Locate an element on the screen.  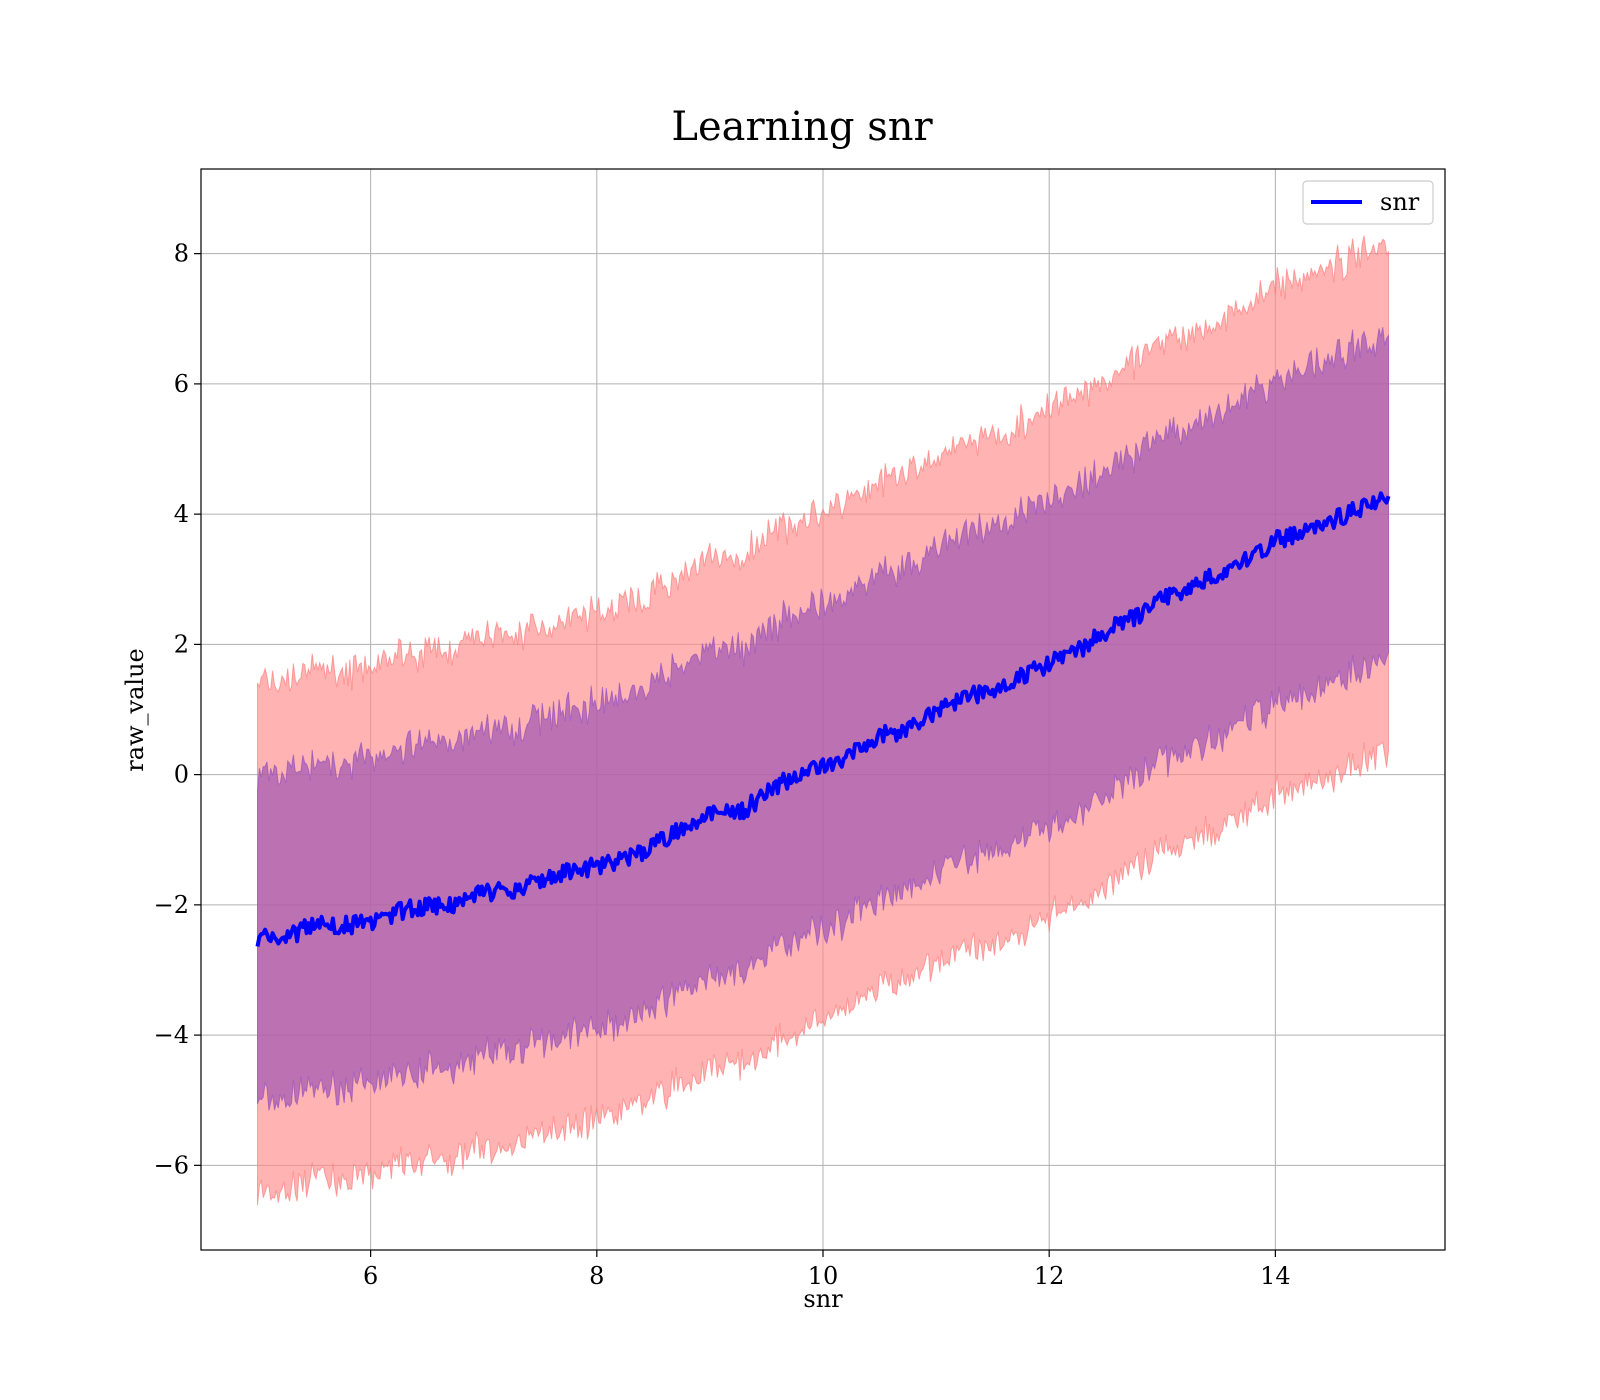
legend-label-snr: snr is located at coordinates (1400, 202).